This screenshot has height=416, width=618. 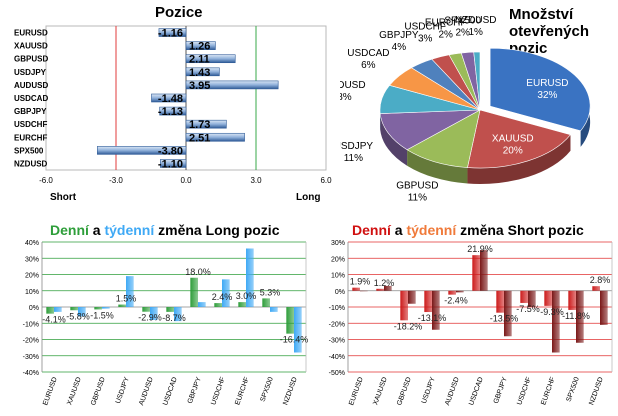 What do you see at coordinates (412, 297) in the screenshot?
I see `bar-t-denn--gbpusd` at bounding box center [412, 297].